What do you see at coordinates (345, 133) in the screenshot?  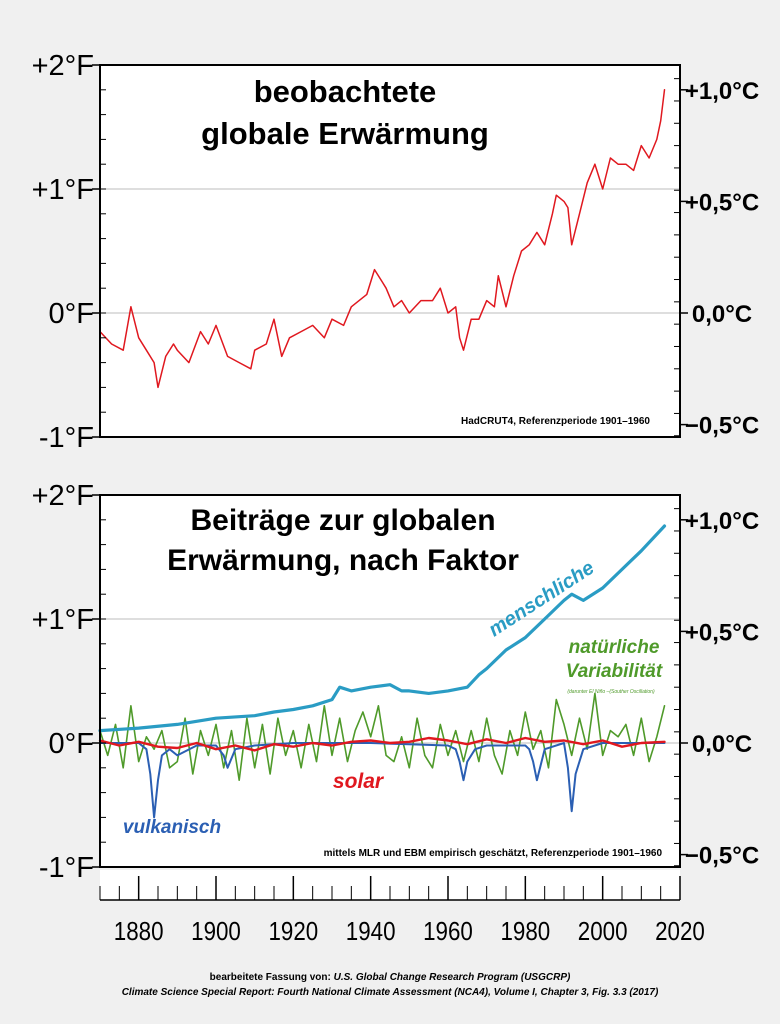 I see `observed-title-line2: globale Erwärmung` at bounding box center [345, 133].